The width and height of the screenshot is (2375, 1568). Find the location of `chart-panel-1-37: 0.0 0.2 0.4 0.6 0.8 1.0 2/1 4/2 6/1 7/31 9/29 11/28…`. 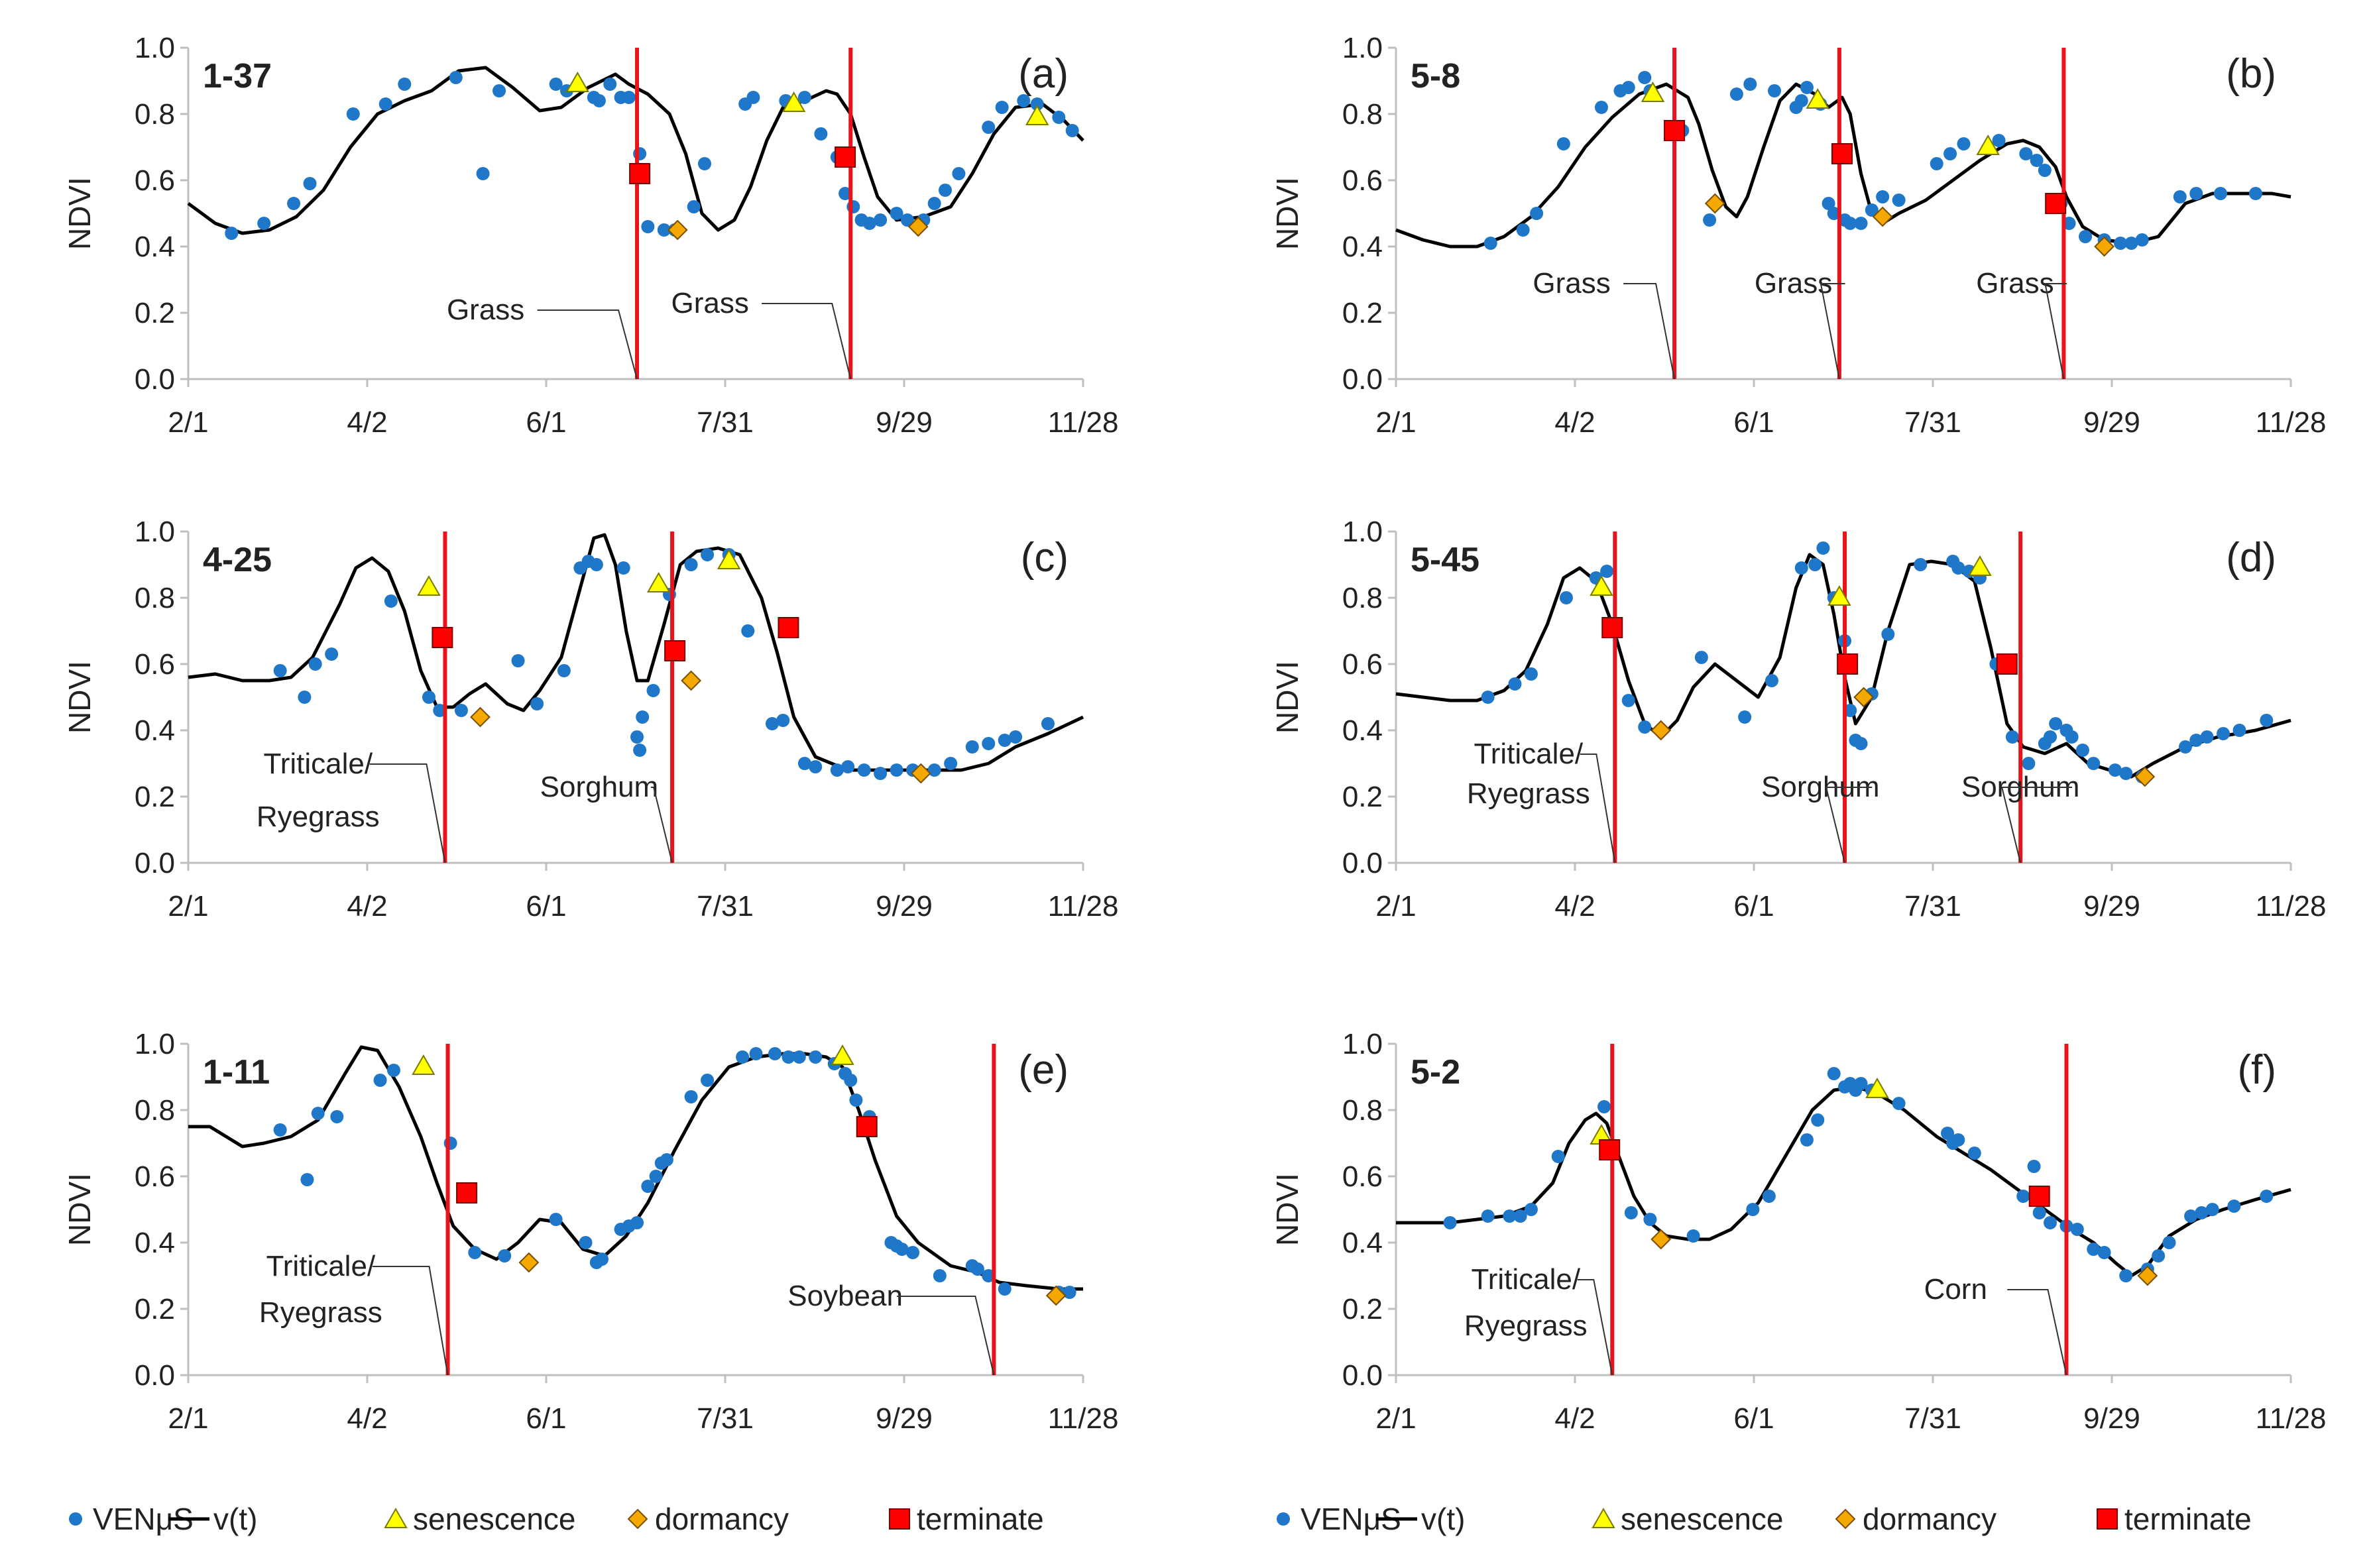

chart-panel-1-37: 0.0 0.2 0.4 0.6 0.8 1.0 2/1 4/2 6/1 7/31 9/29 11/28… is located at coordinates (590, 235).